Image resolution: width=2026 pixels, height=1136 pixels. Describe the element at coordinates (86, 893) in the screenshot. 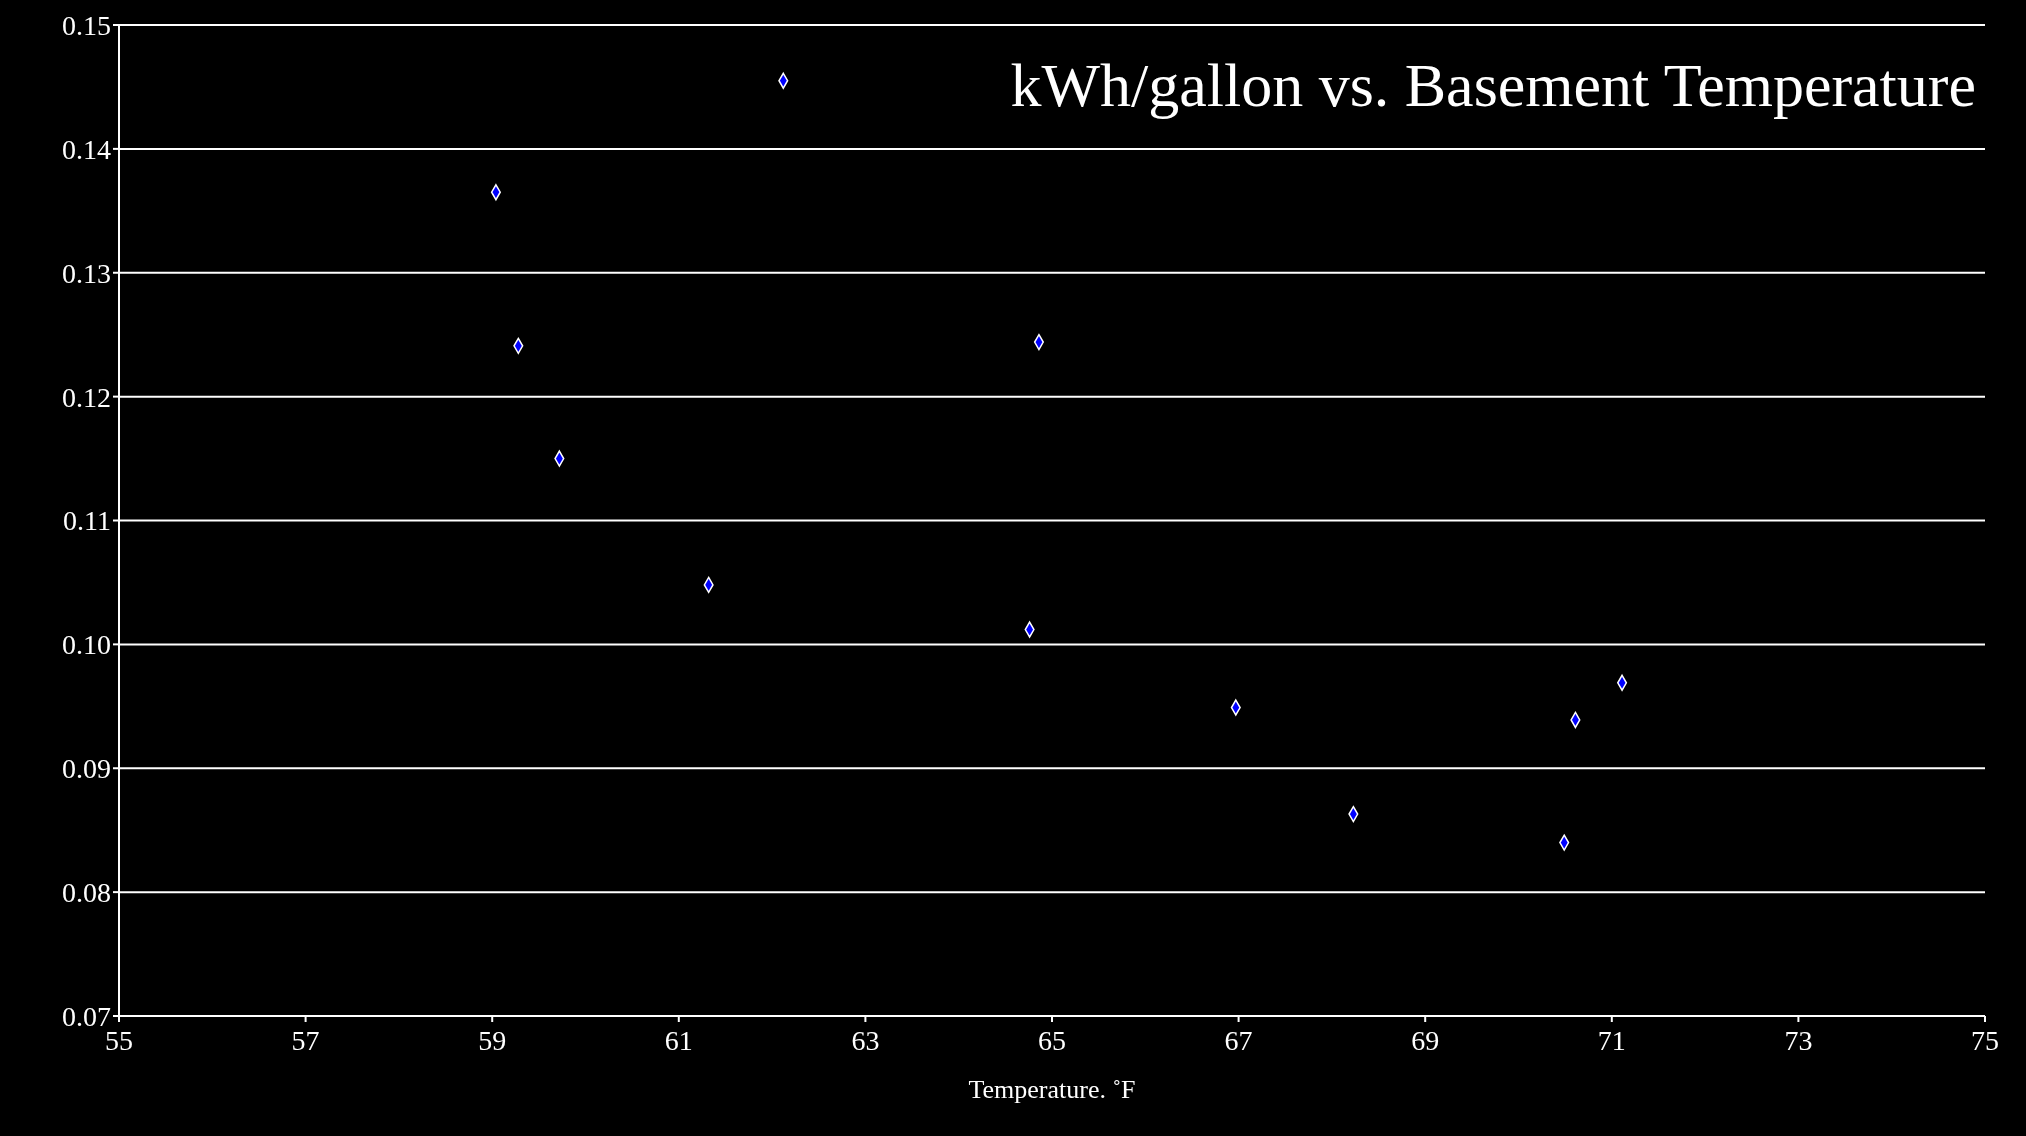

I see `y-tick-label: 0.08` at that location.